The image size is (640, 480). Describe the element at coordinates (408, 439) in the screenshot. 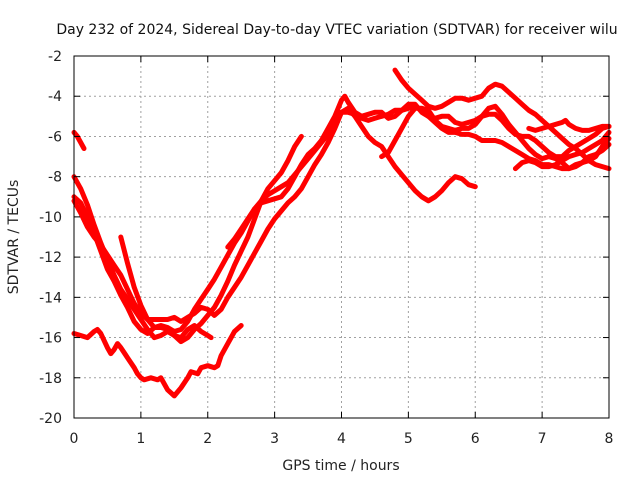

I see `x-tick-label: 5` at that location.